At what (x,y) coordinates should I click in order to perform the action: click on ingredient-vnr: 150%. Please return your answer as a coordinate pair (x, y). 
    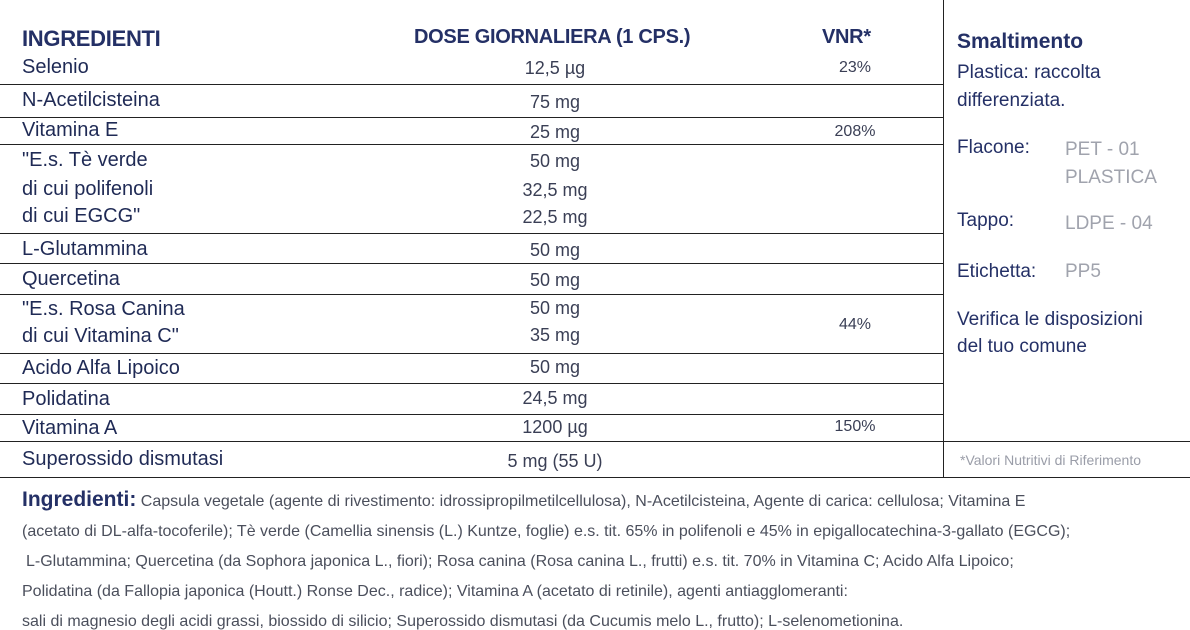
    Looking at the image, I should click on (855, 426).